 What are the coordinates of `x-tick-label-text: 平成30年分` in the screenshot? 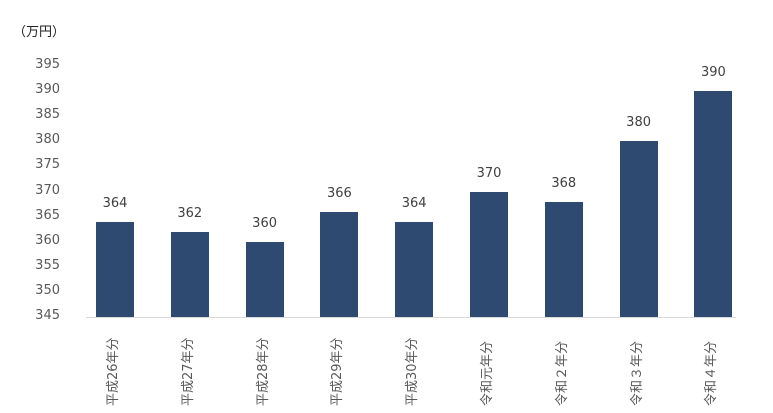 It's located at (413, 371).